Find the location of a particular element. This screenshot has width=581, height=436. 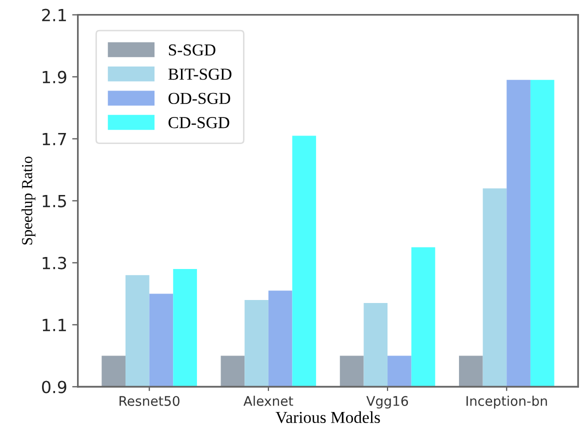

x-tick-label: Vgg16 is located at coordinates (387, 402).